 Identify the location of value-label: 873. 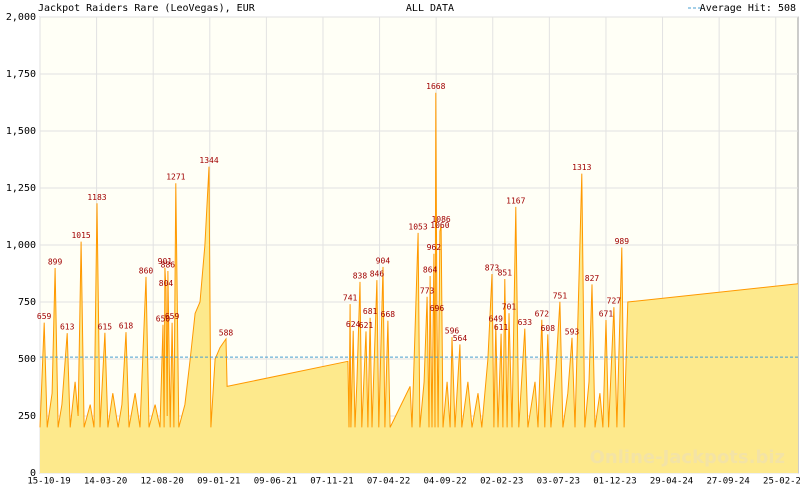
(492, 267).